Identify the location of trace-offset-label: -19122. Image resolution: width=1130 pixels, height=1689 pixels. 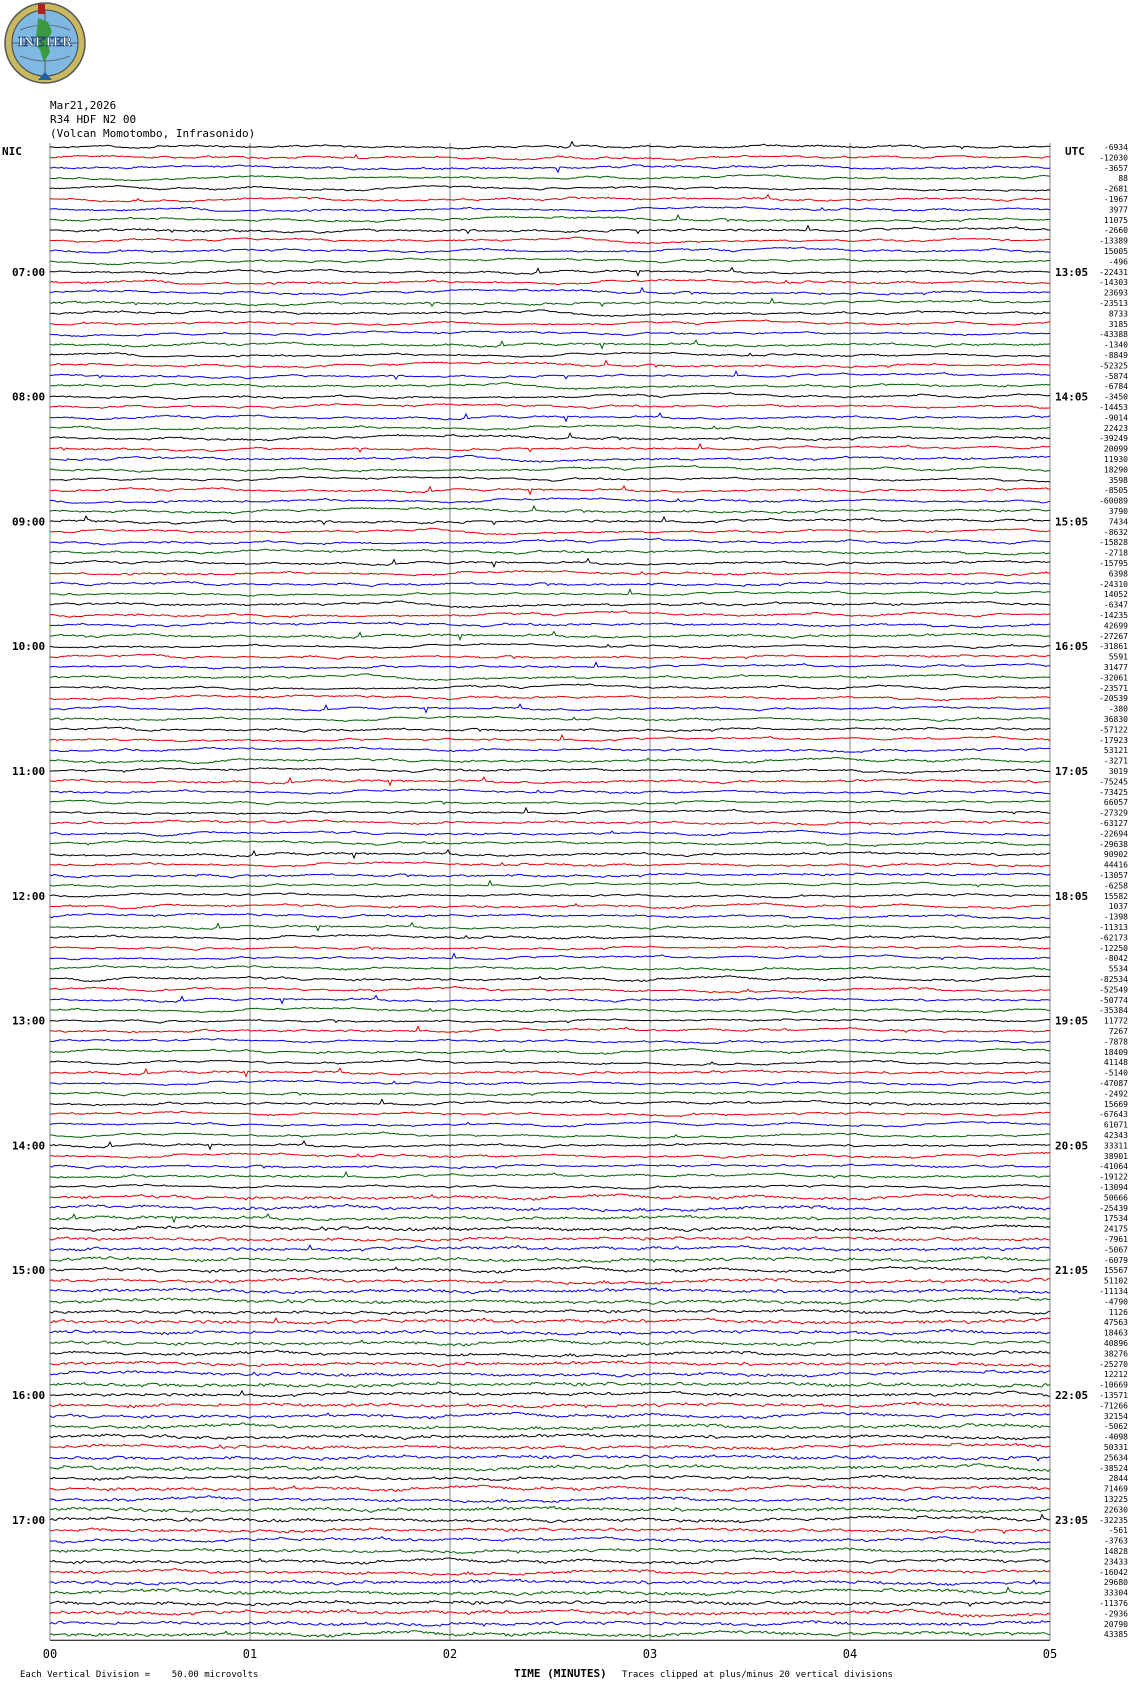
(1113, 1177).